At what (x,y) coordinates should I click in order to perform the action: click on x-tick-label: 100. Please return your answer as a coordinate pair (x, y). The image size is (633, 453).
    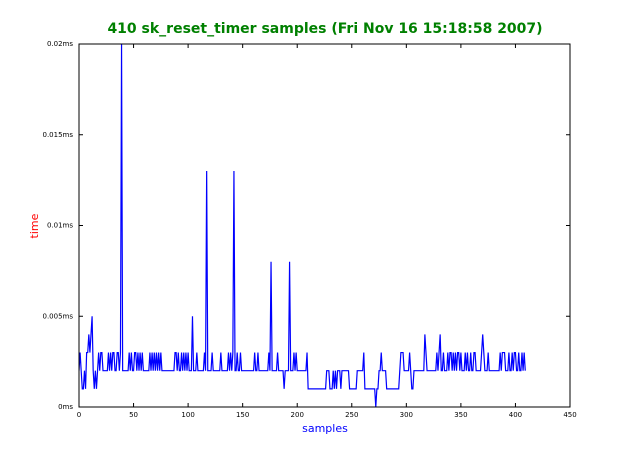
    Looking at the image, I should click on (187, 415).